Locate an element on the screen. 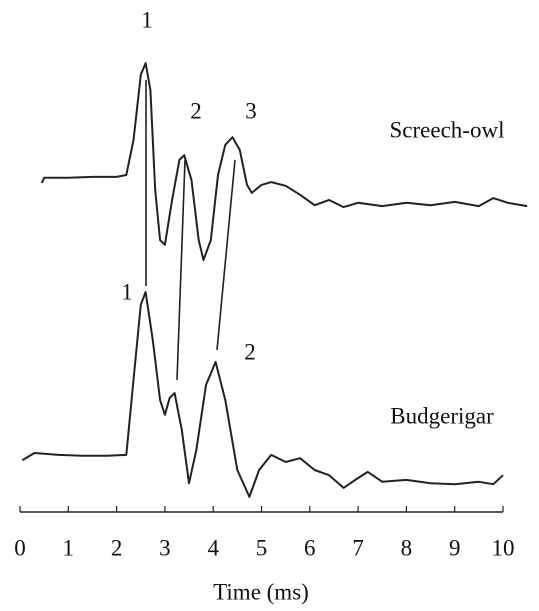  x-axis-label: Time (ms) is located at coordinates (261, 591).